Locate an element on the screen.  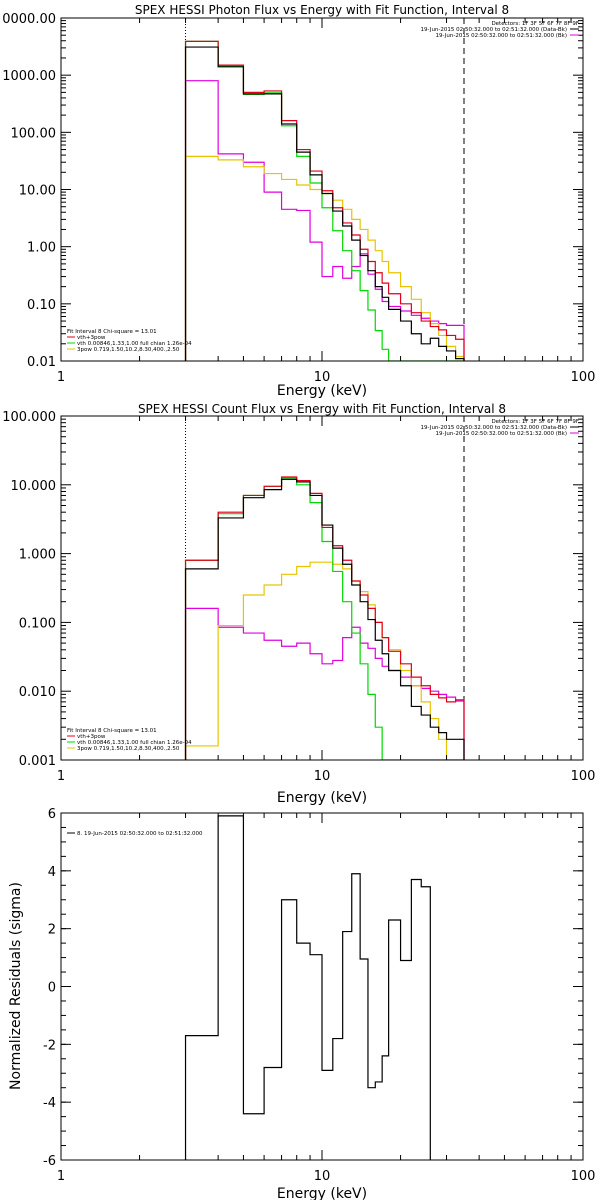
series-3pow is located at coordinates (324, 258).